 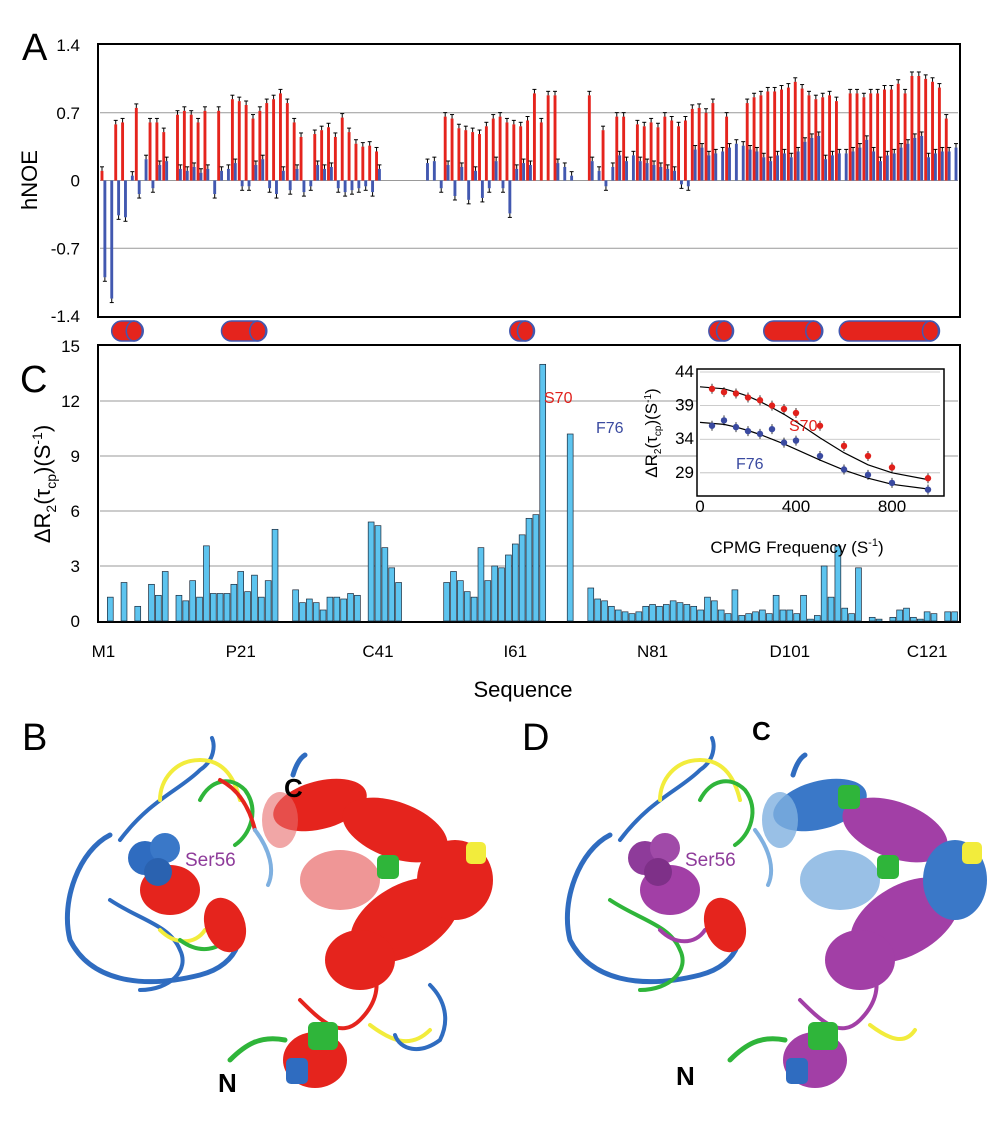 What do you see at coordinates (75, 181) in the screenshot?
I see `hnoe-y-tick-label: 0` at bounding box center [75, 181].